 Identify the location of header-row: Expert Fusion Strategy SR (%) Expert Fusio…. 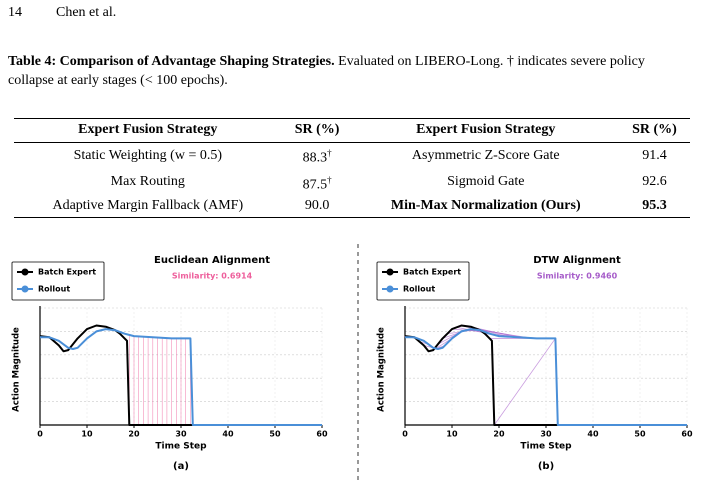
(352, 130).